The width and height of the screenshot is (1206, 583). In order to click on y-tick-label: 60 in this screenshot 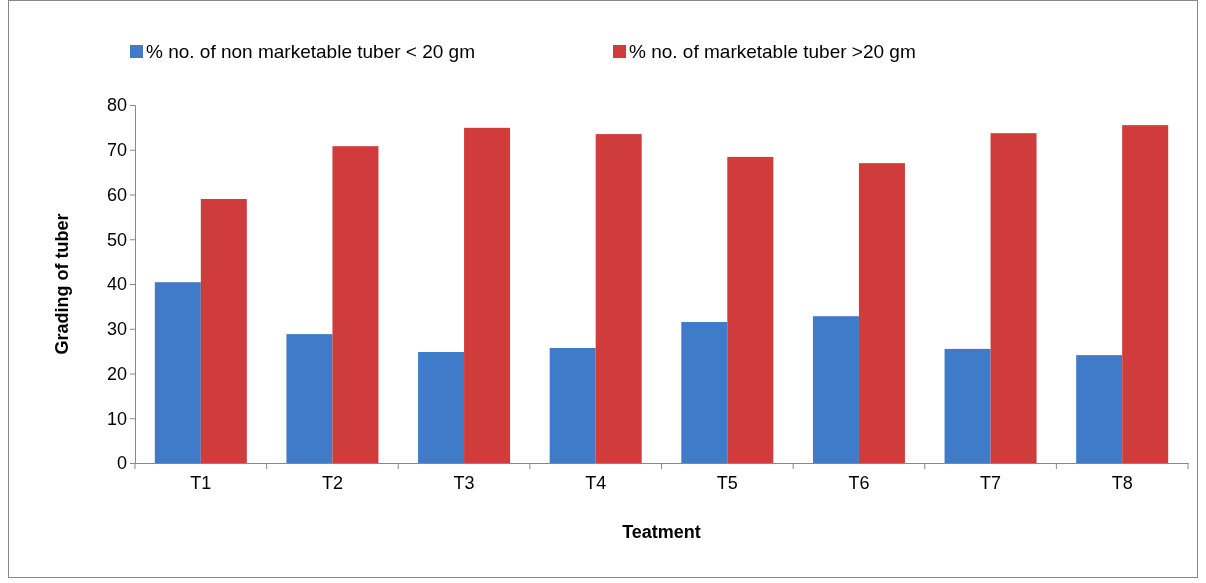, I will do `click(116, 194)`.